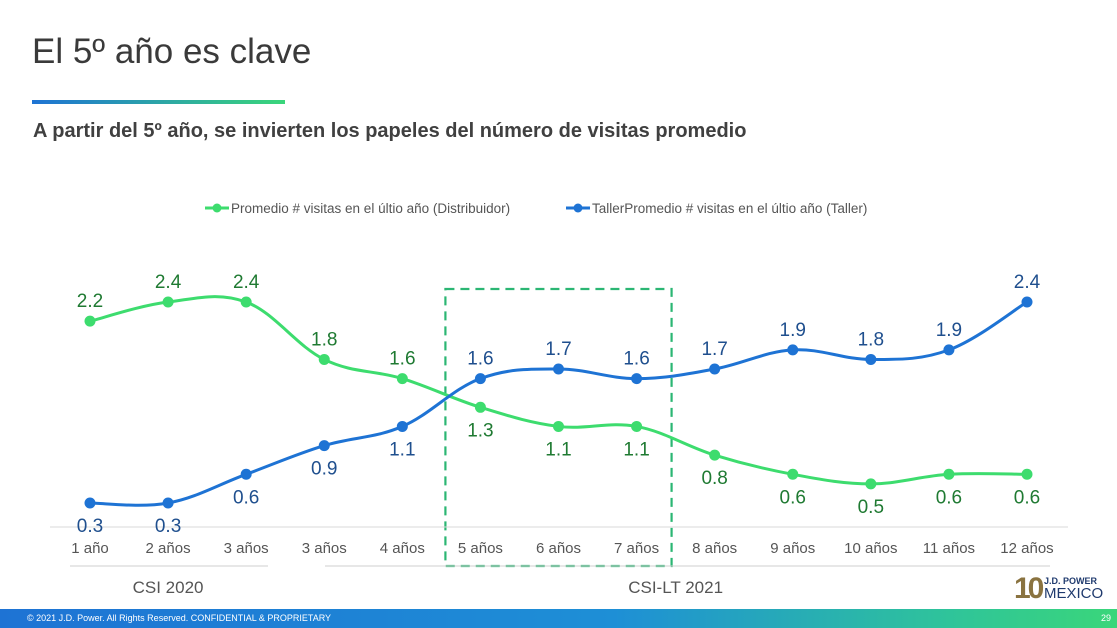 The width and height of the screenshot is (1117, 628). Describe the element at coordinates (870, 548) in the screenshot. I see `x-tick-label: 10 años` at that location.